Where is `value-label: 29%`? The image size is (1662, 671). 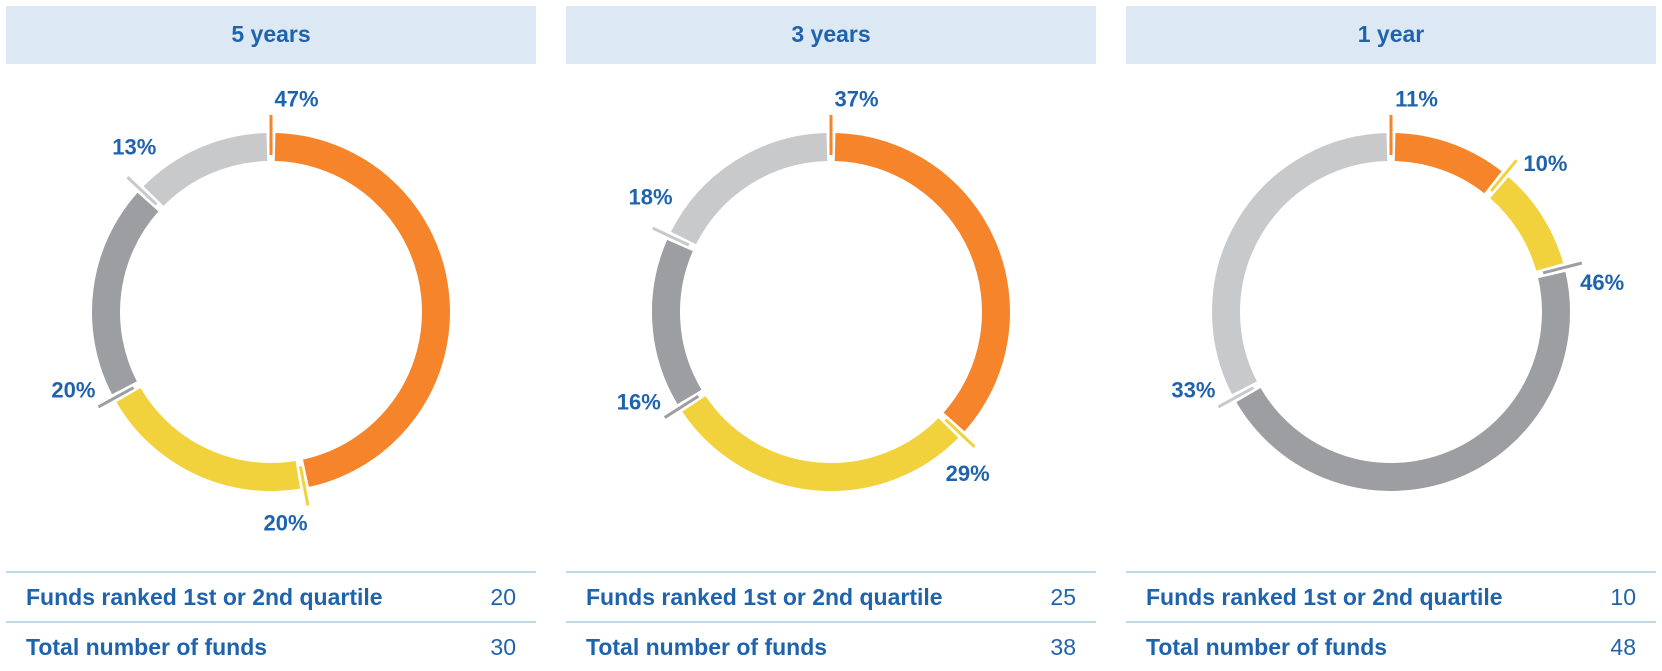 value-label: 29% is located at coordinates (968, 473).